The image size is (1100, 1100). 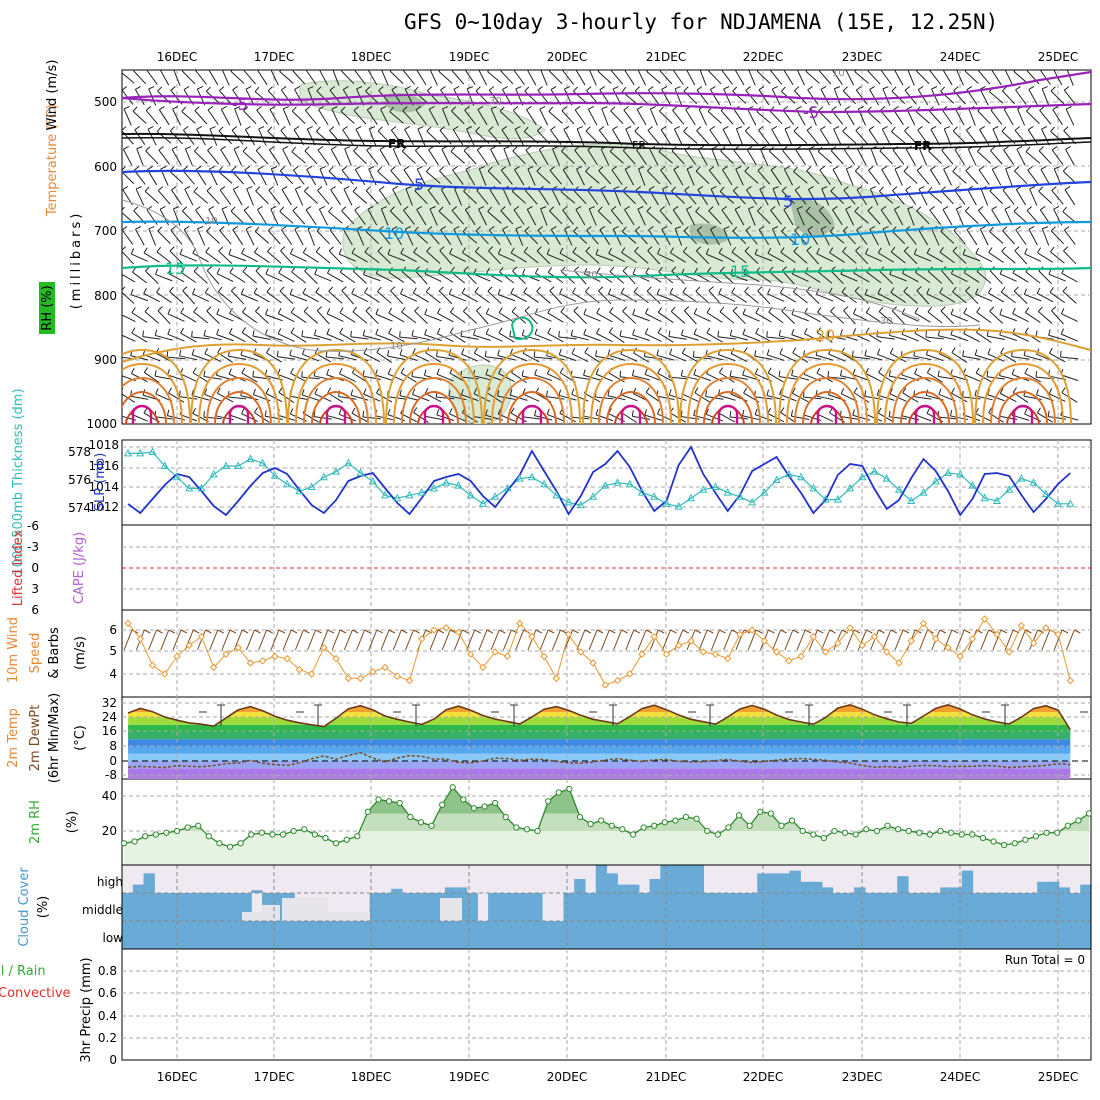 I want to click on wind10m-barb, so click(x=642, y=640).